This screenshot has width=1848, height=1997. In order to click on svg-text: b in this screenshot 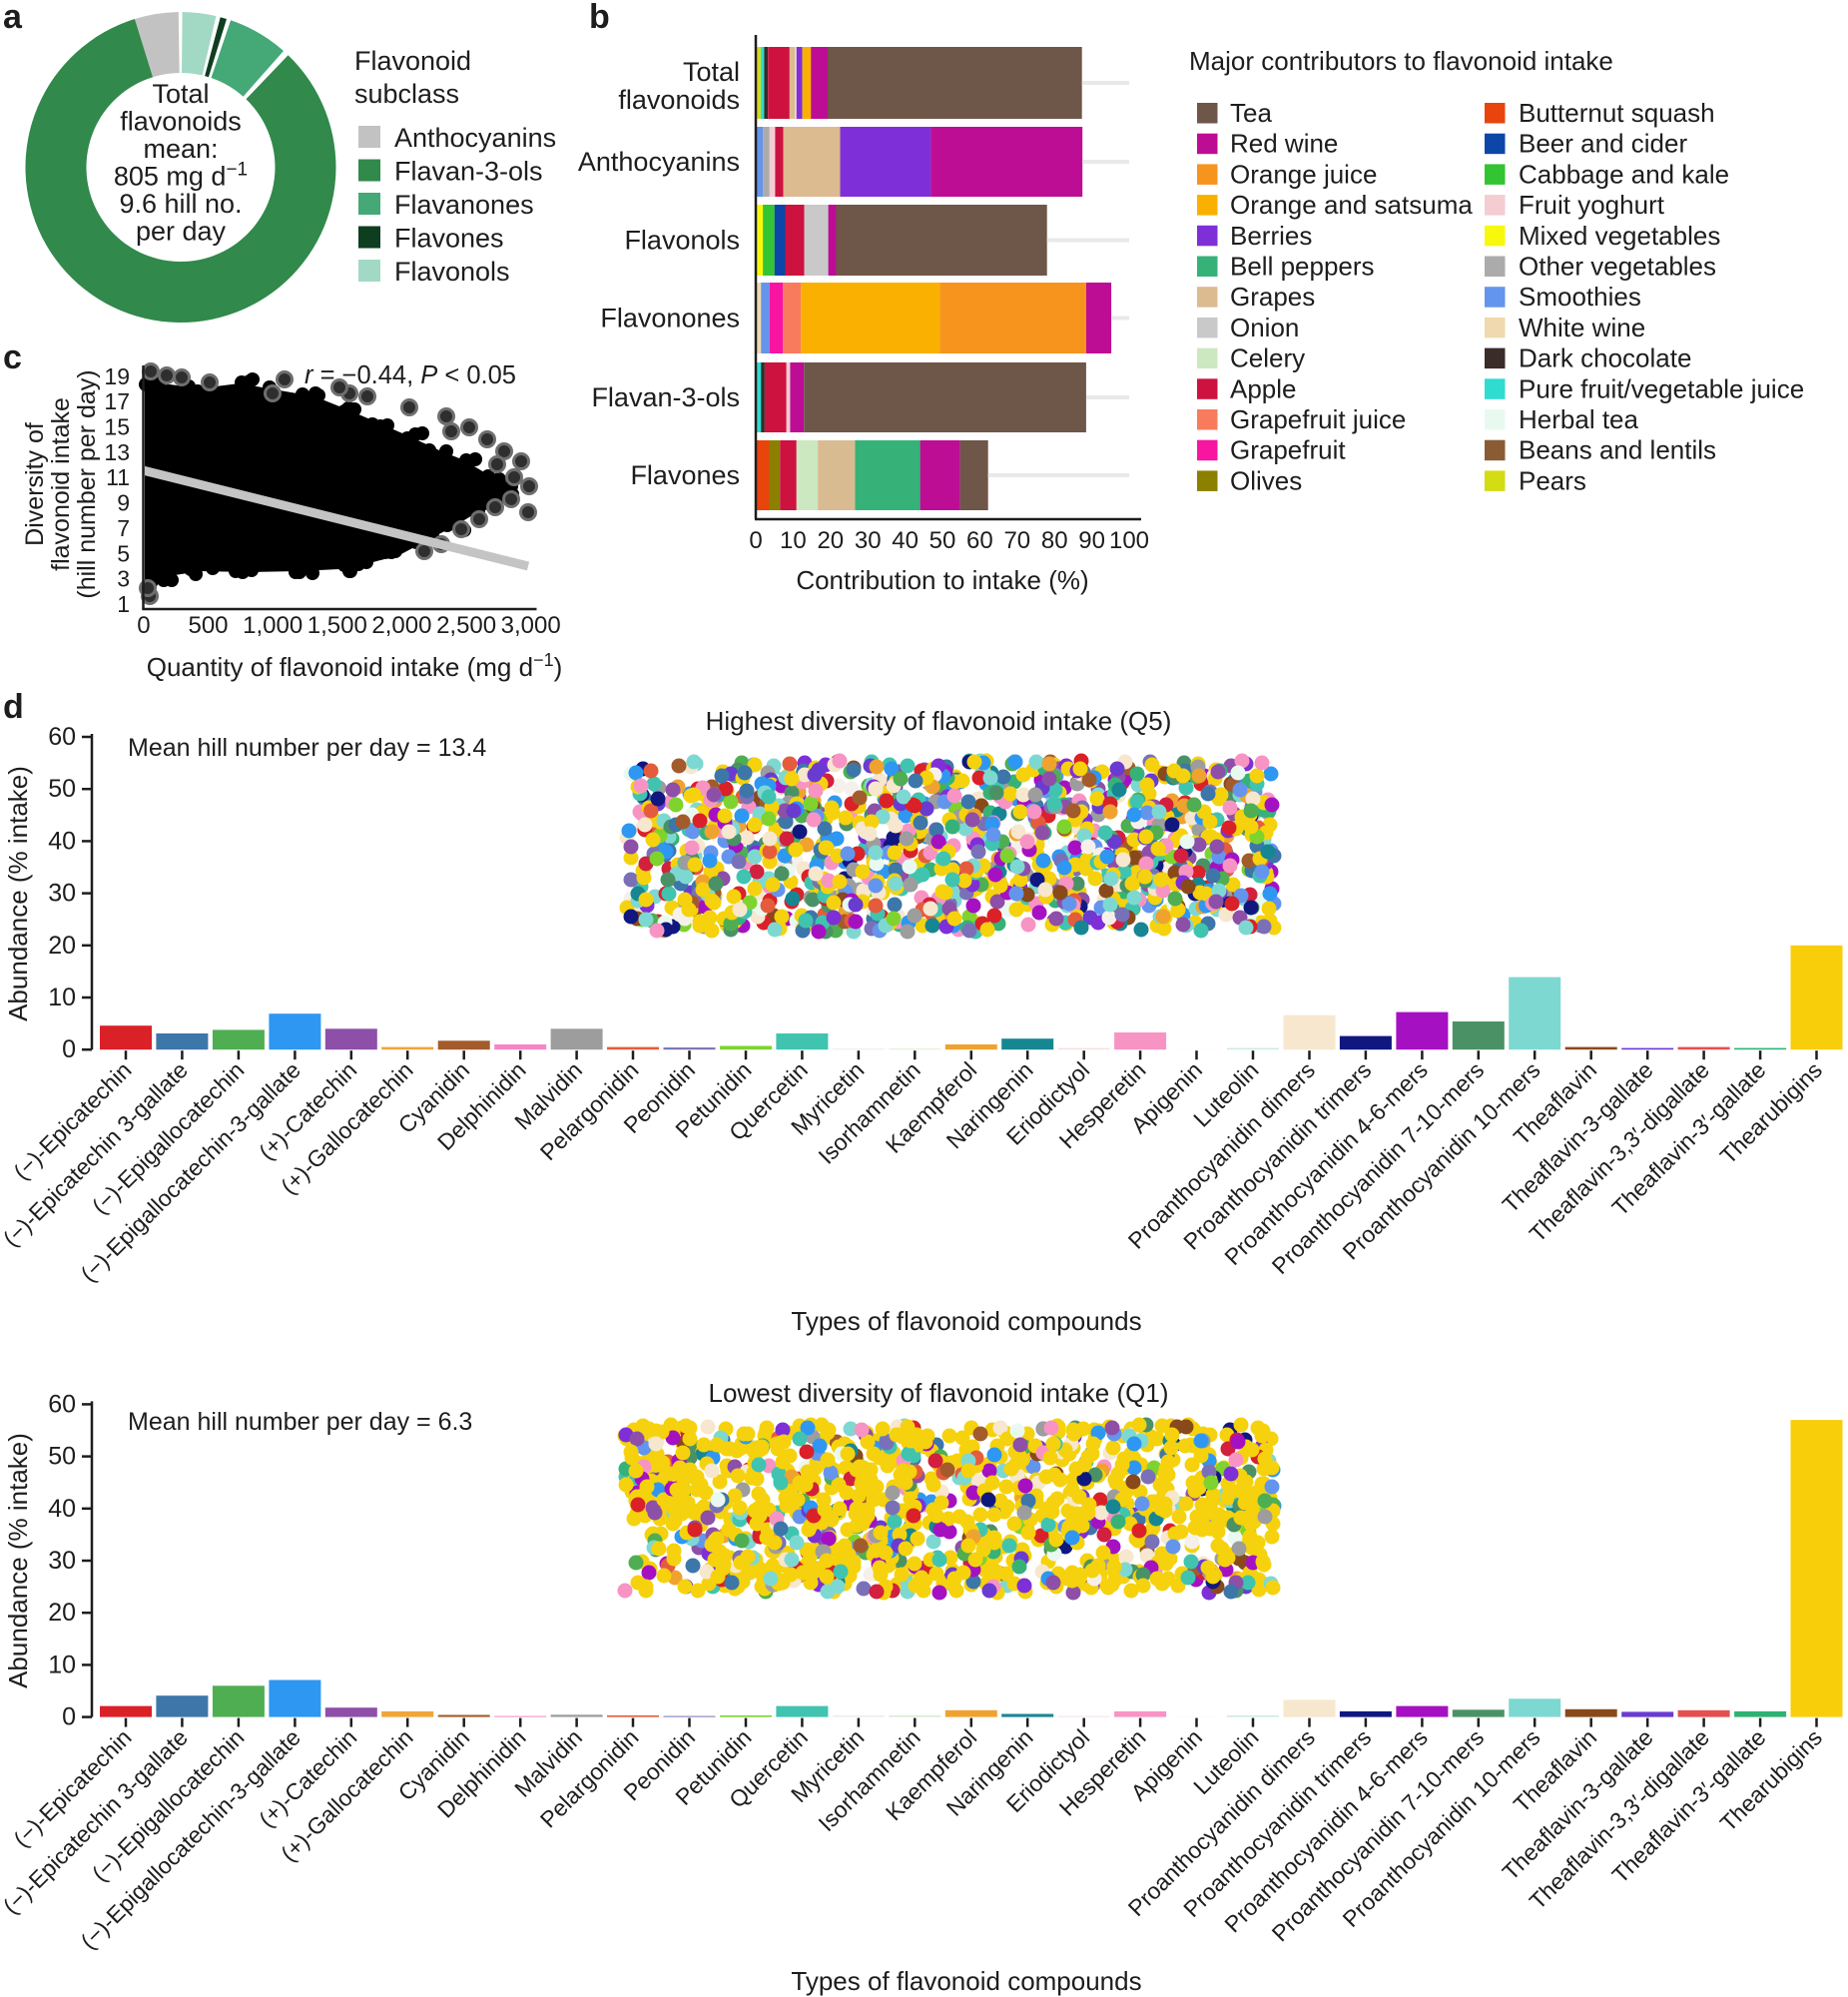, I will do `click(599, 18)`.